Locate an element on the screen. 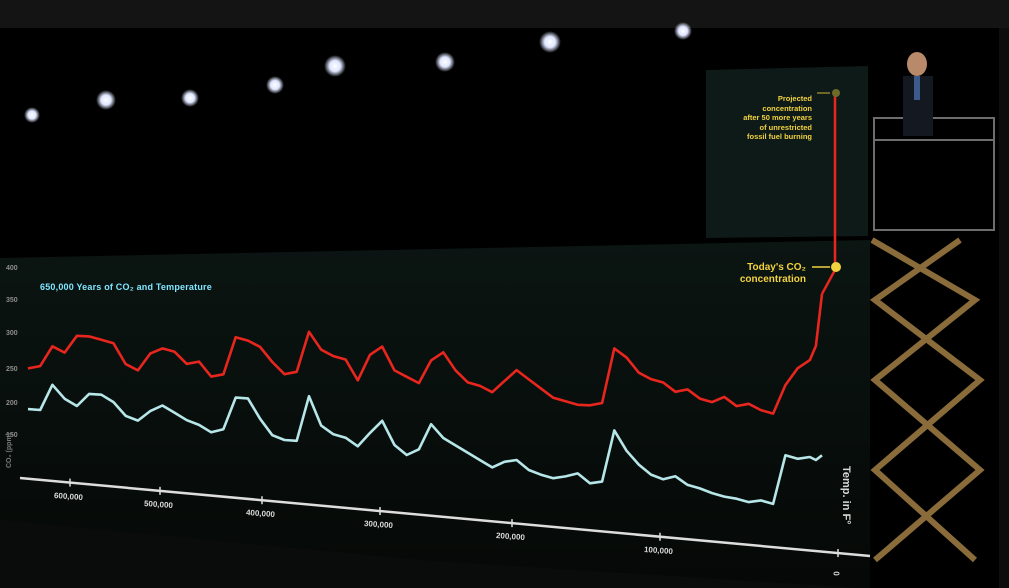 The image size is (1009, 588). x-tick-label: 600,000 is located at coordinates (68, 496).